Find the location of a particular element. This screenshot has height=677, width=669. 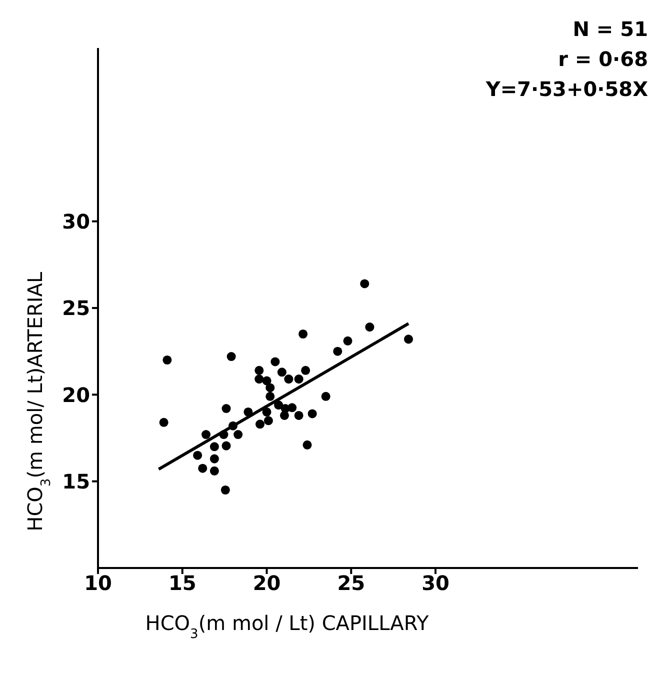

annotation: Y=7·53+0·58X is located at coordinates (567, 89).